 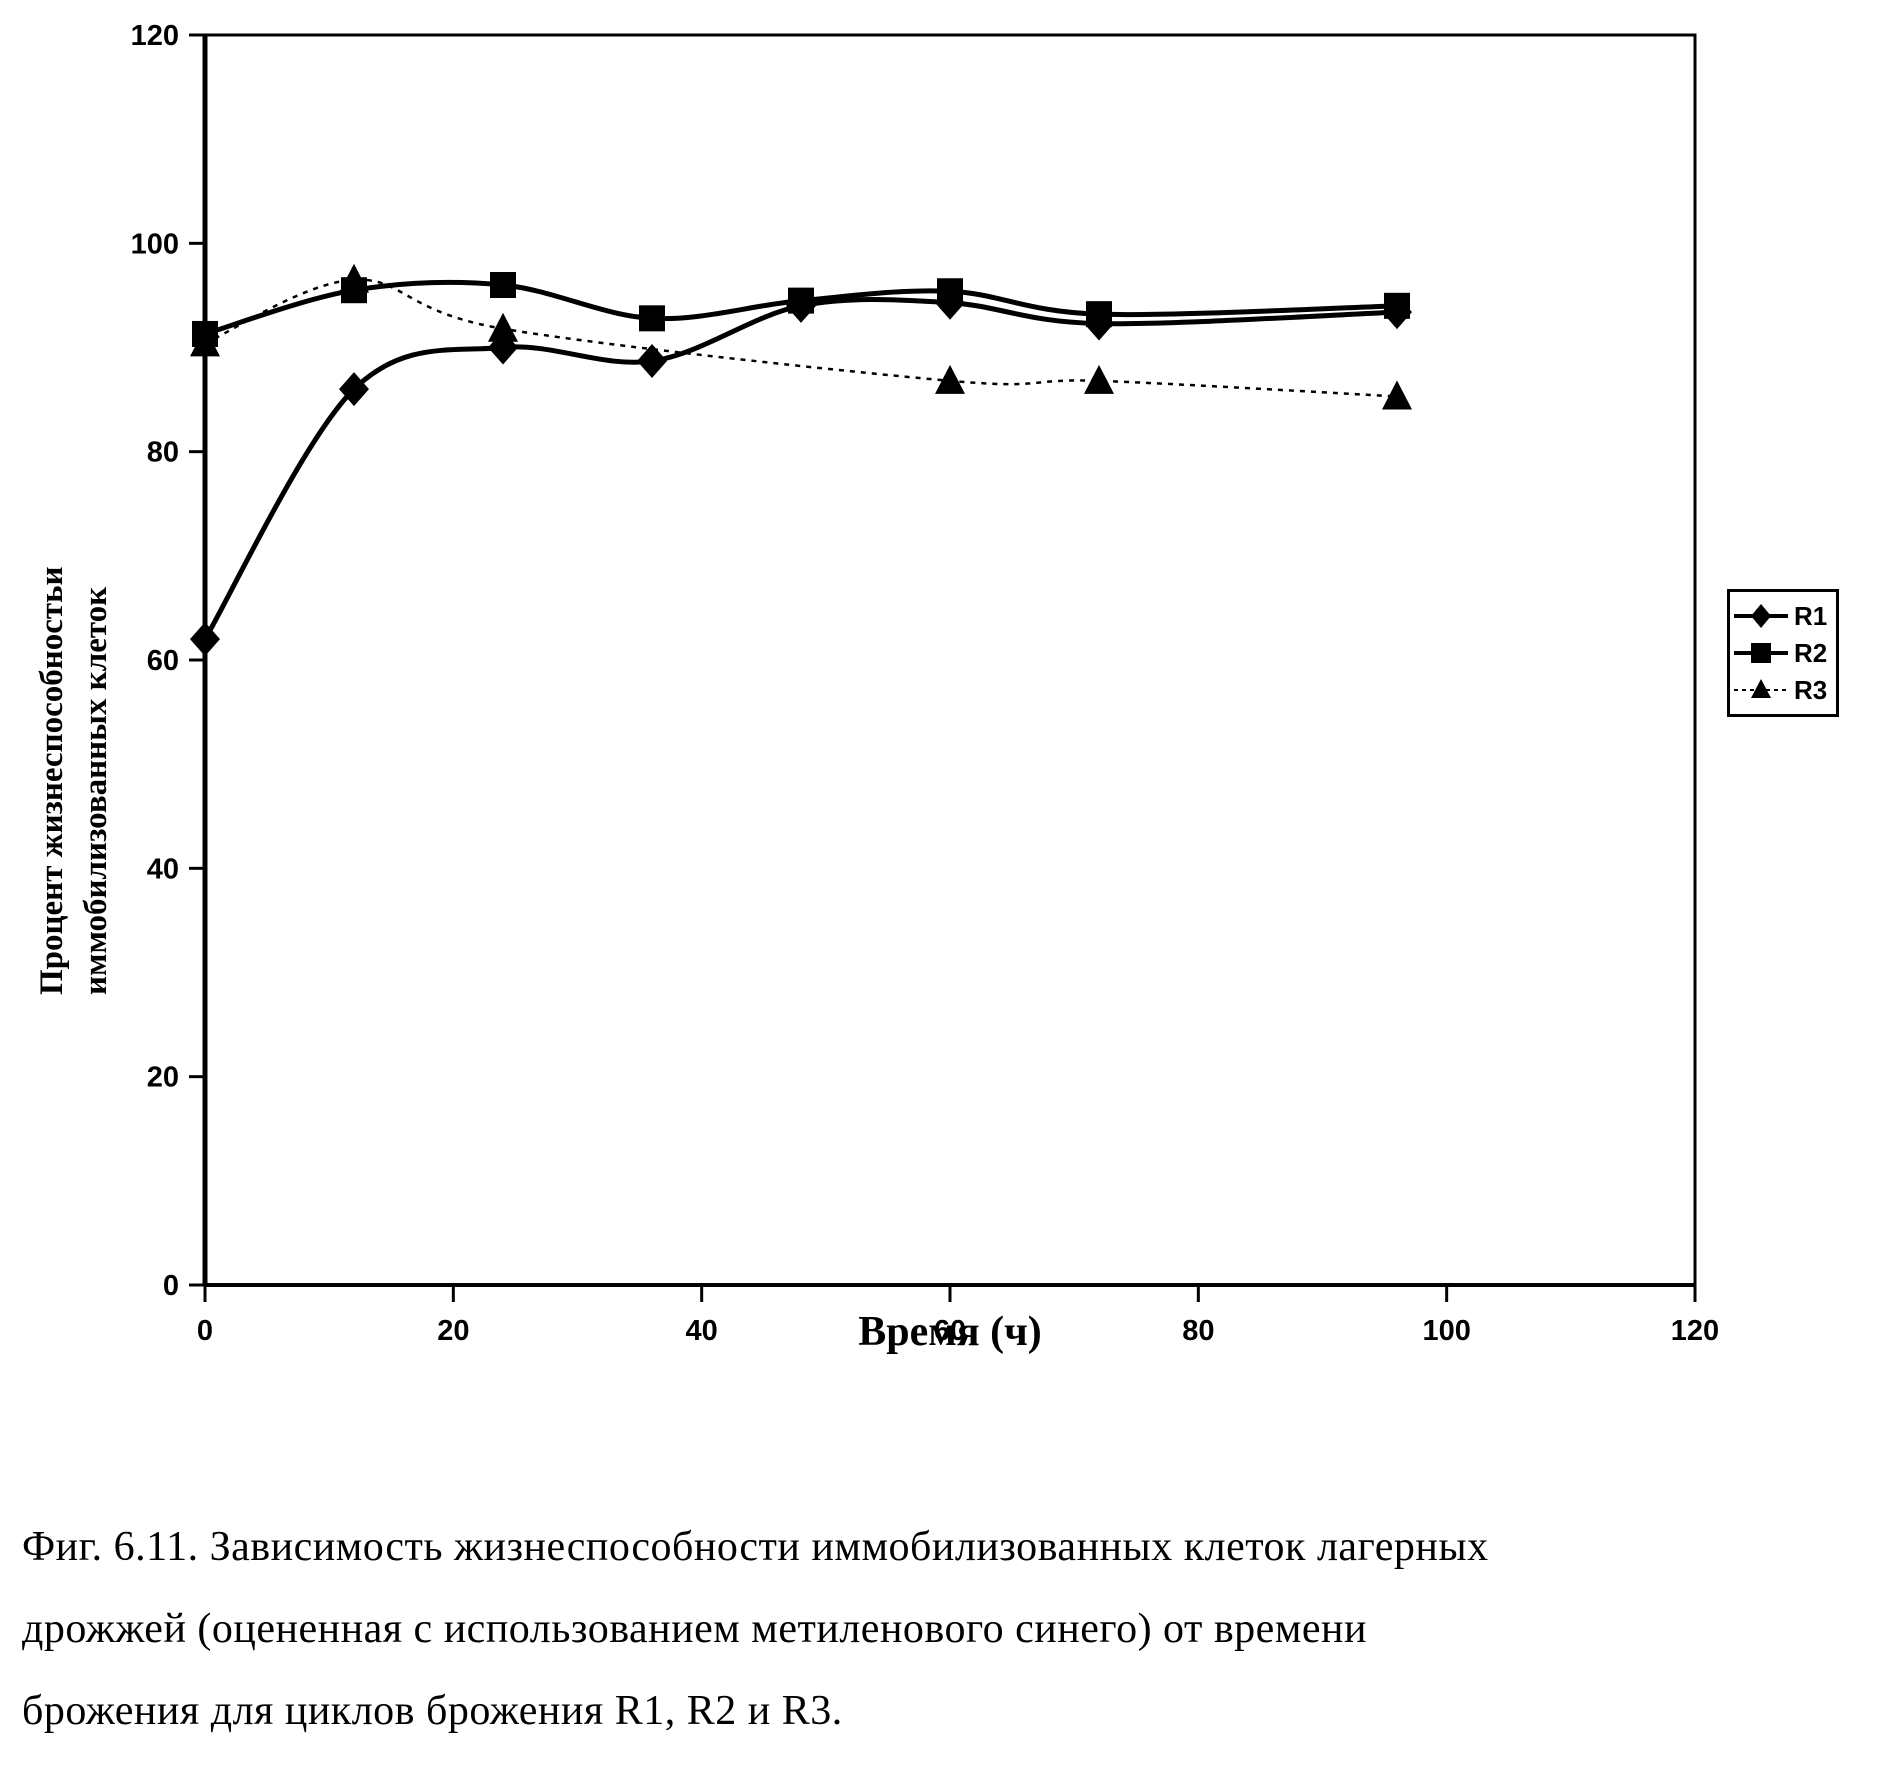 I want to click on legend-marker-shape-r3, so click(x=1761, y=688).